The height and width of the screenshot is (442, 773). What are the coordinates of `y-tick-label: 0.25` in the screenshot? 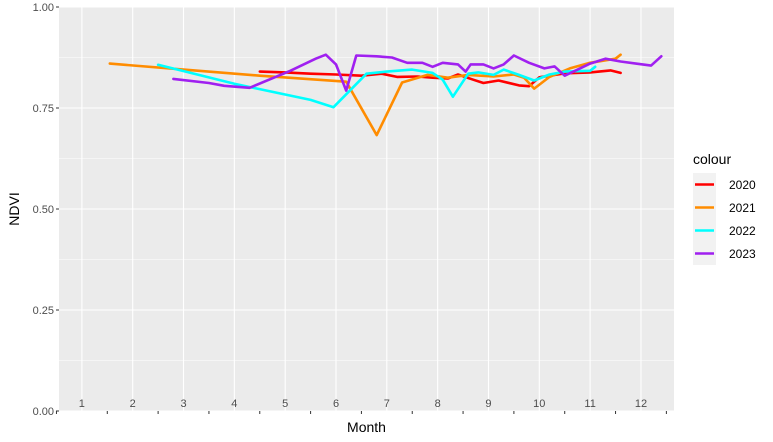 It's located at (43, 311).